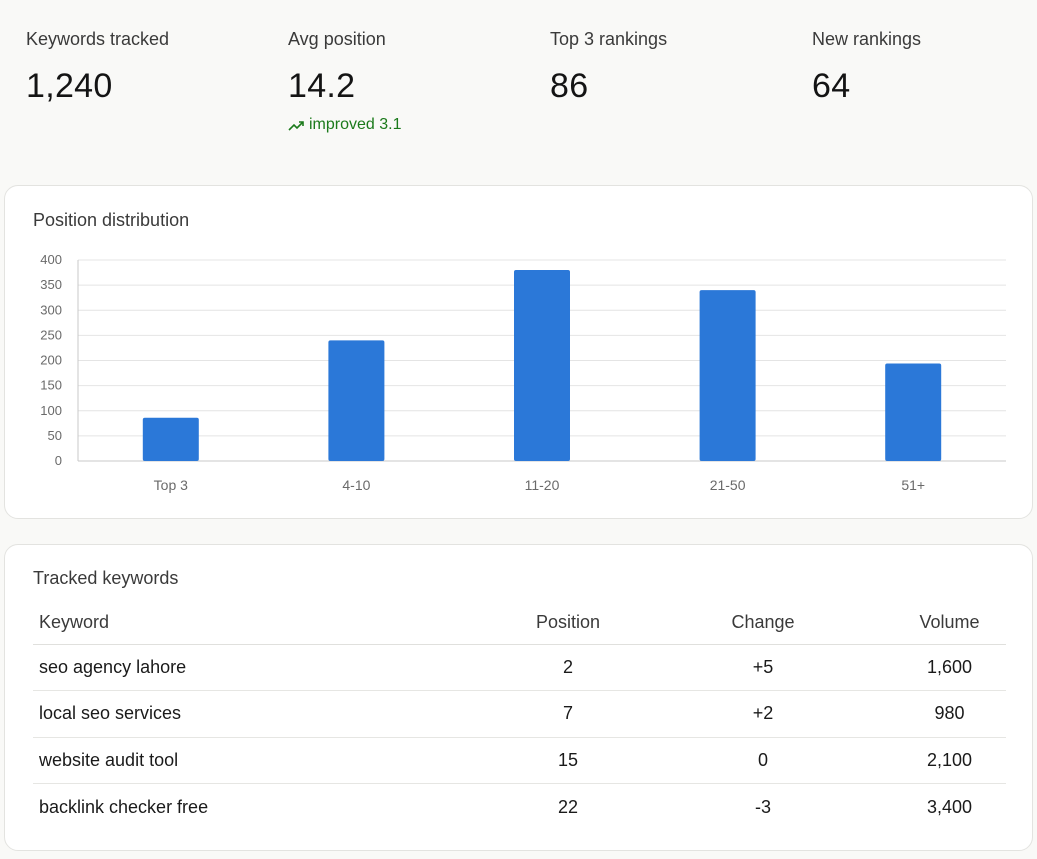 This screenshot has width=1037, height=859. What do you see at coordinates (51, 385) in the screenshot?
I see `y-tick-label: 150` at bounding box center [51, 385].